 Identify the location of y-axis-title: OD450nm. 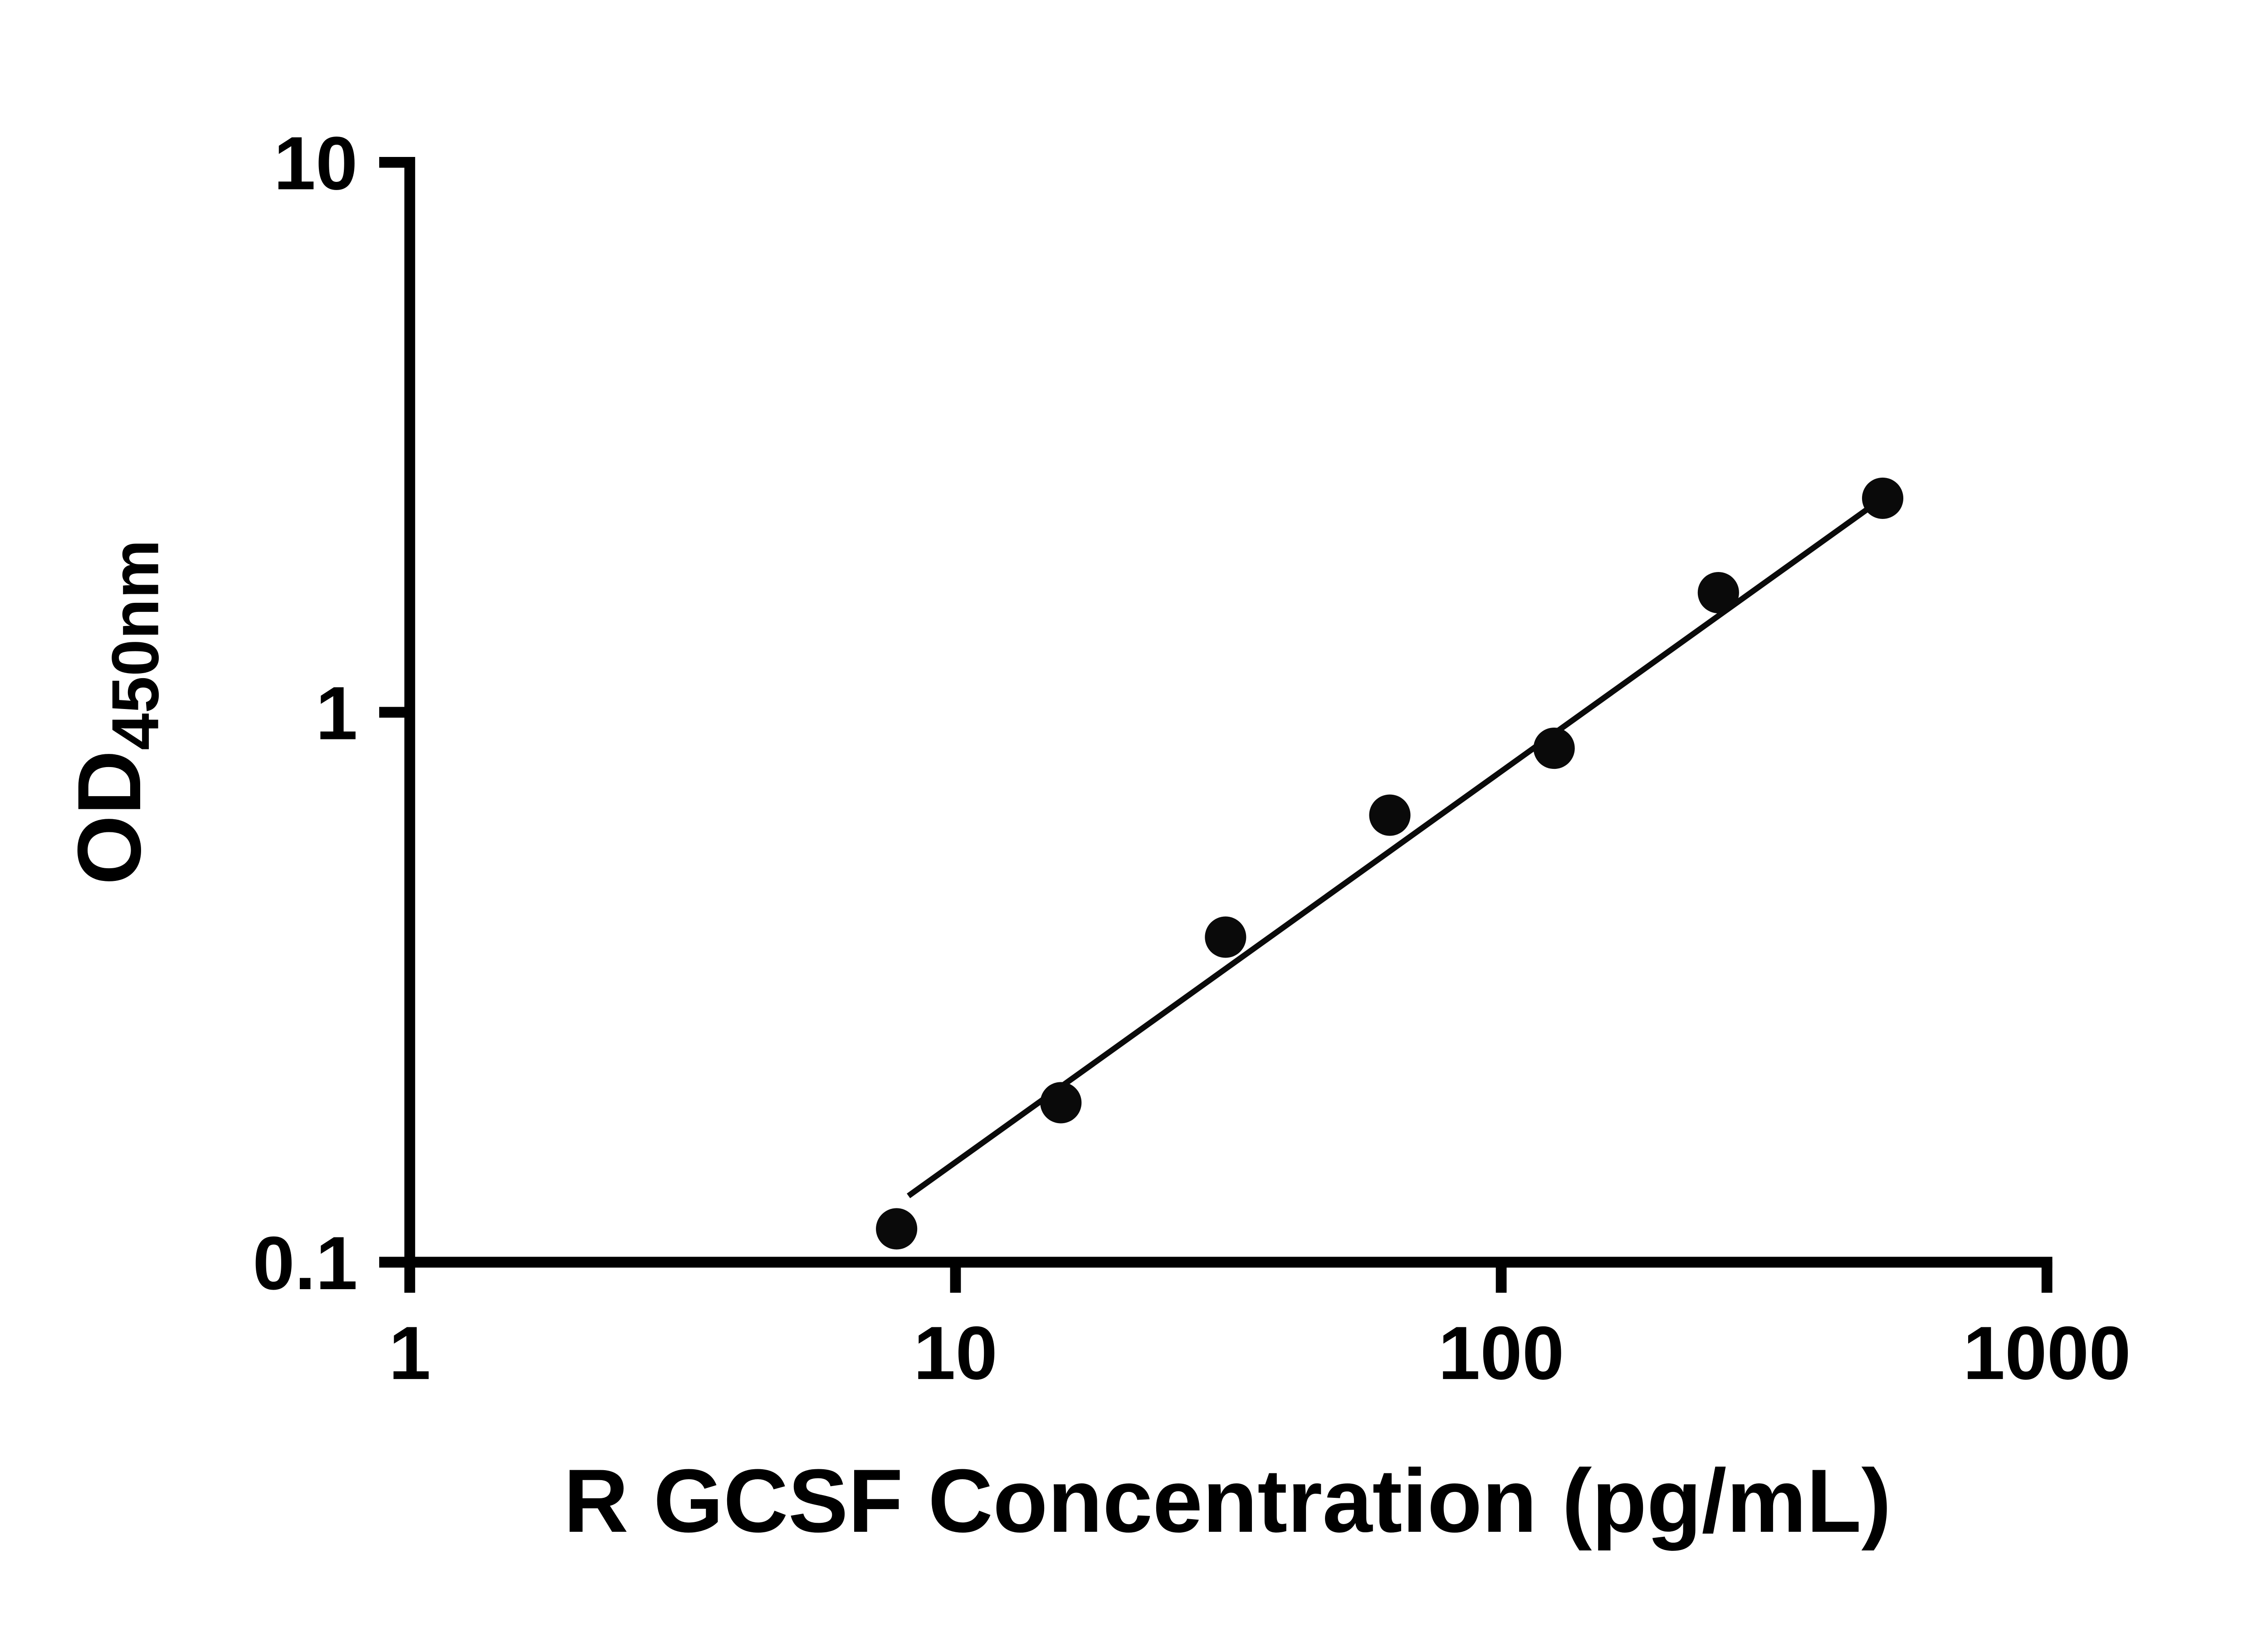
(116, 712).